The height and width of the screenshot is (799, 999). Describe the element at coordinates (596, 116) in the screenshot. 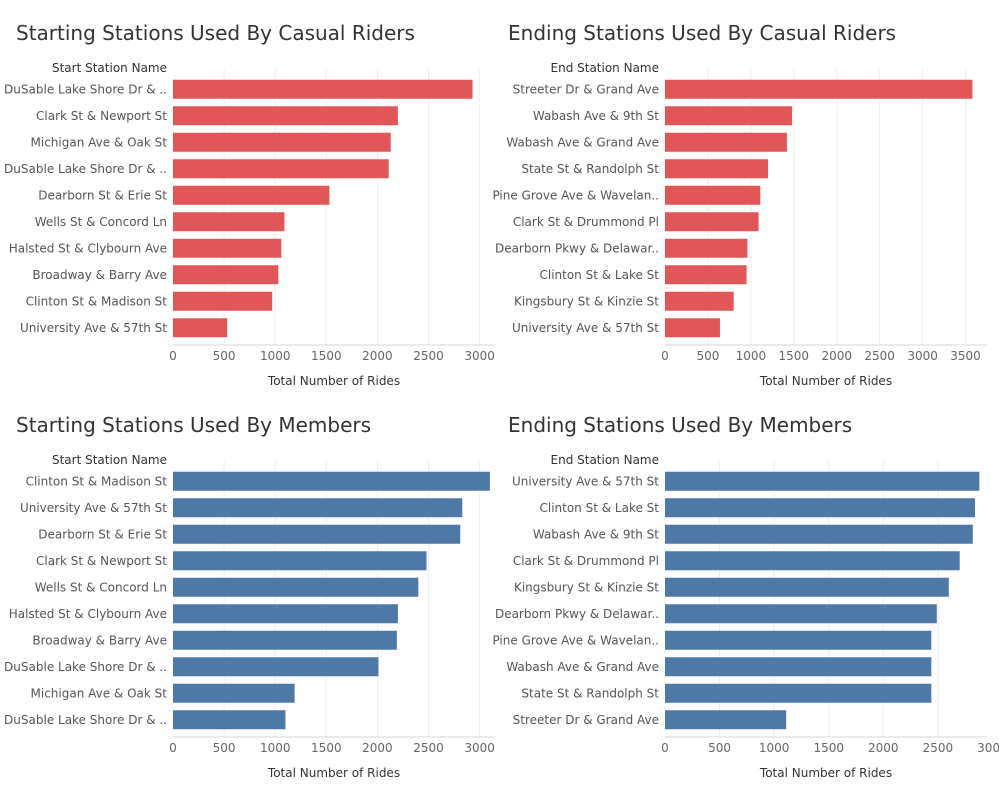

I see `category-label: Wabash Ave & 9th St` at that location.